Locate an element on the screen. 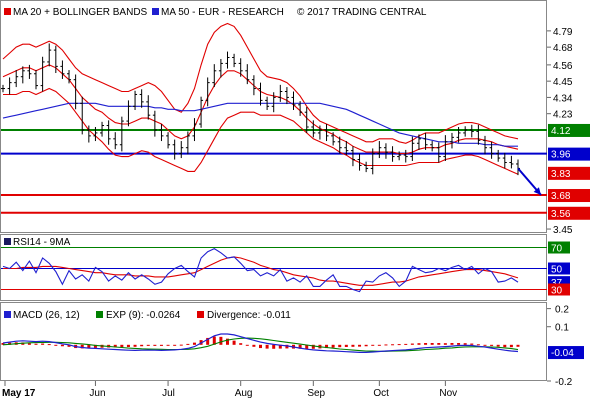 This screenshot has height=405, width=590. rsi-ma-line is located at coordinates (261, 271).